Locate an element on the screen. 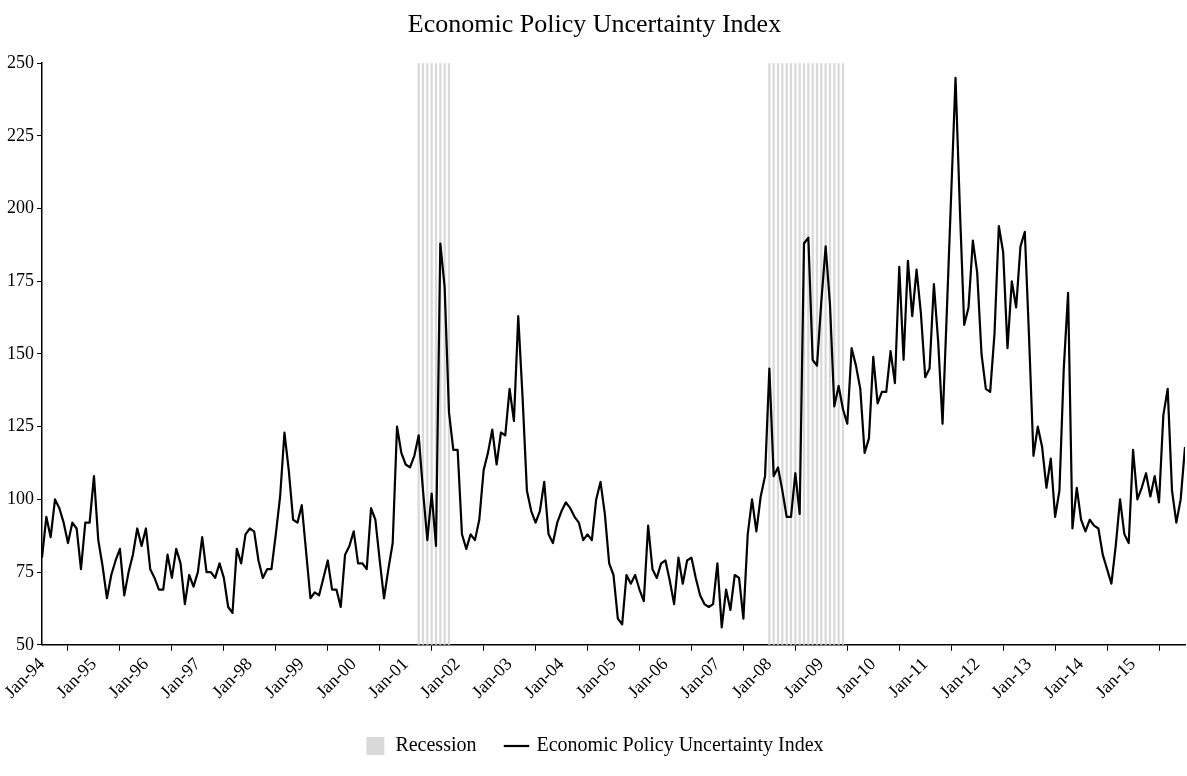 This screenshot has width=1187, height=776. y-tick-label: 50 is located at coordinates (25, 643).